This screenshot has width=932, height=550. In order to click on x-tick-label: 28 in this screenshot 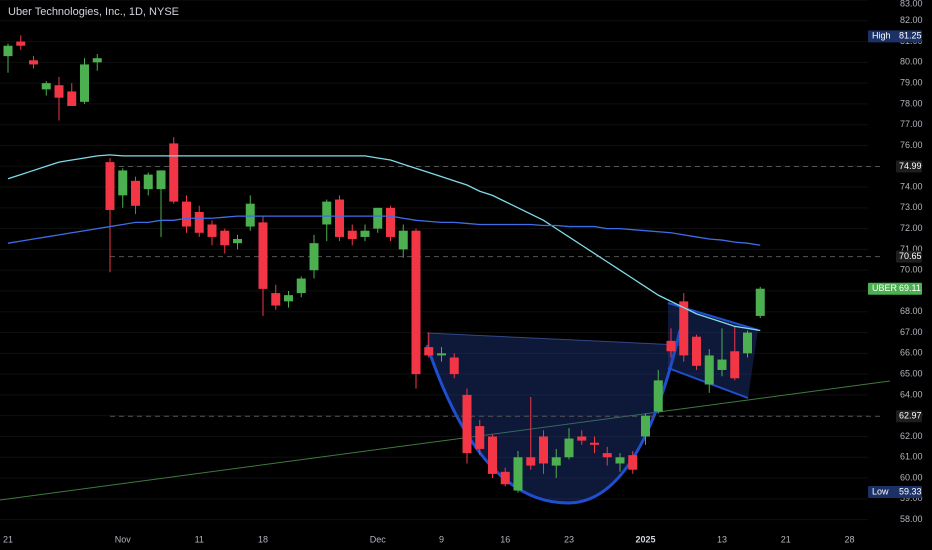, I will do `click(849, 539)`.